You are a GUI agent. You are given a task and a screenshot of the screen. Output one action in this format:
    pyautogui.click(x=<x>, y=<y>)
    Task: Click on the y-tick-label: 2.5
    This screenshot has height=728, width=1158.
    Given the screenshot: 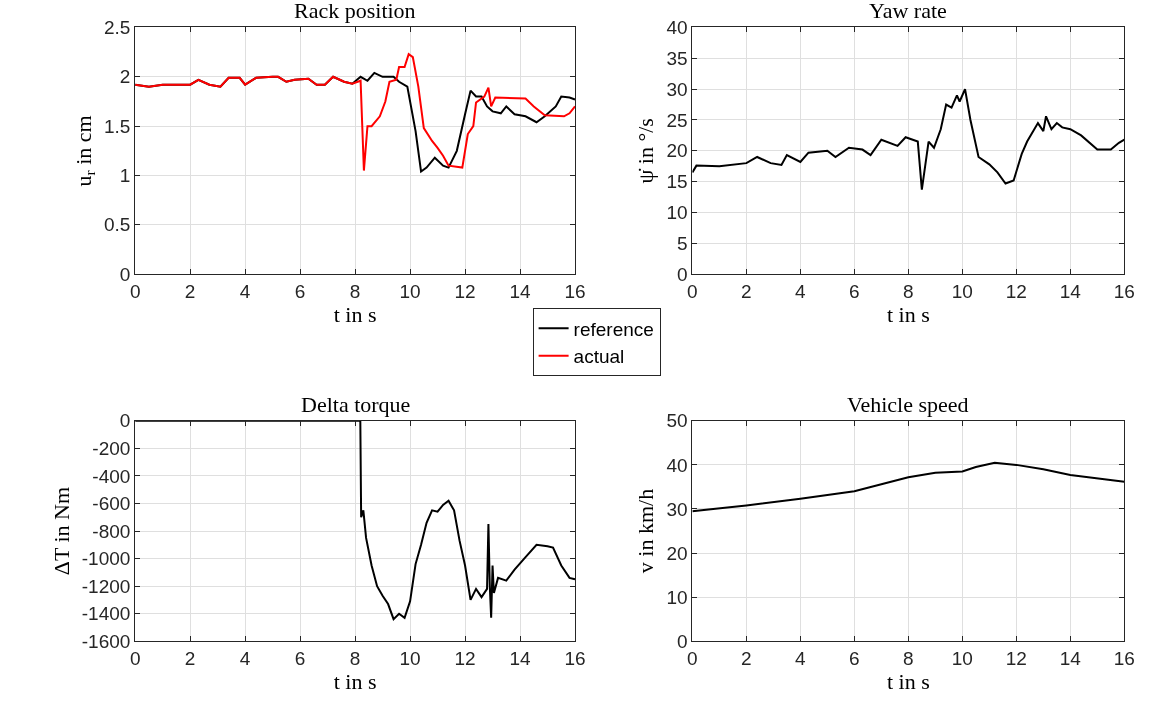 What is the action you would take?
    pyautogui.click(x=117, y=28)
    